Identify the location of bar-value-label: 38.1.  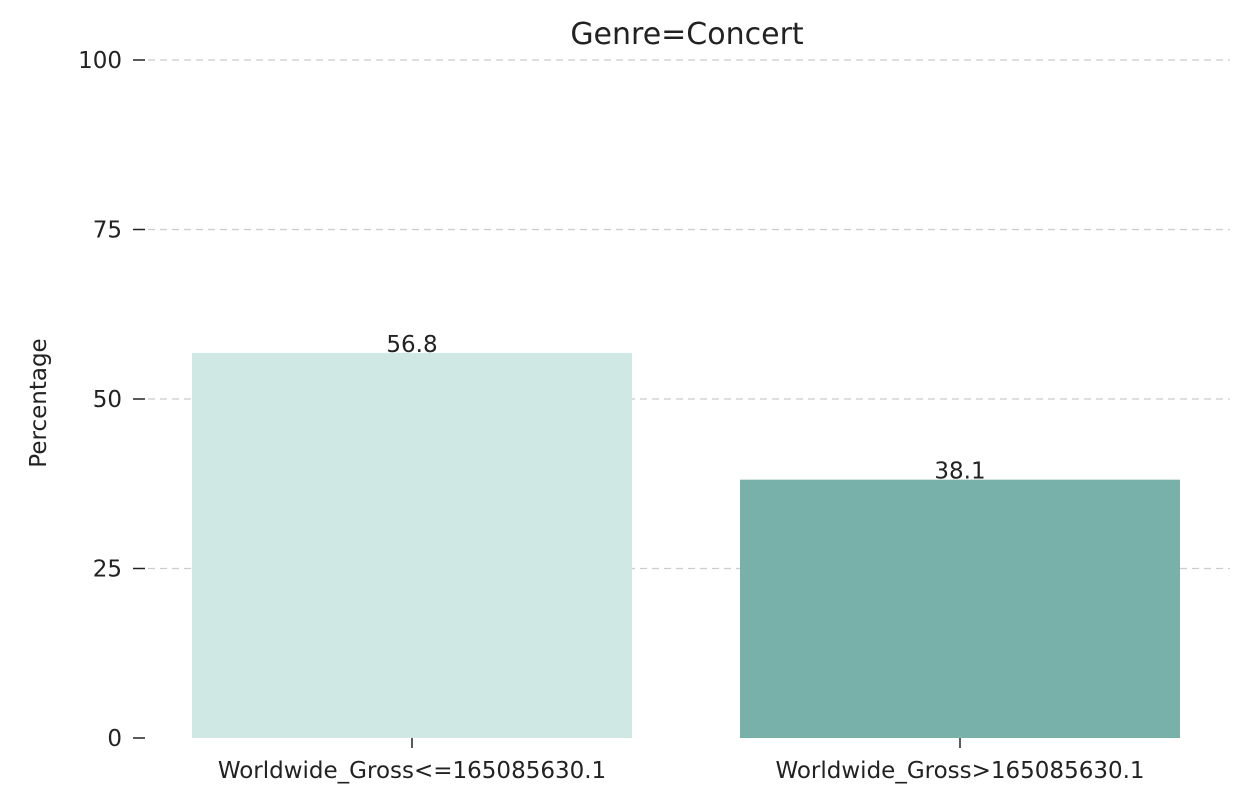
(959, 472).